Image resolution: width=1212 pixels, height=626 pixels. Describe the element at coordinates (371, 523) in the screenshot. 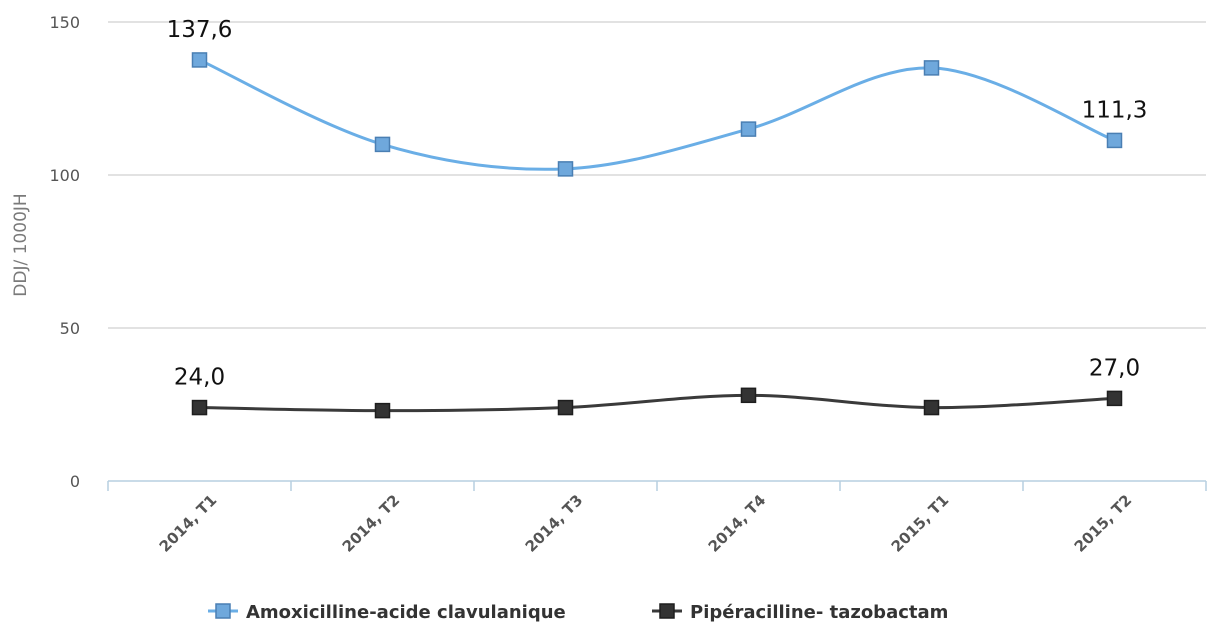

I see `x-tick-label: 2014, T2` at that location.